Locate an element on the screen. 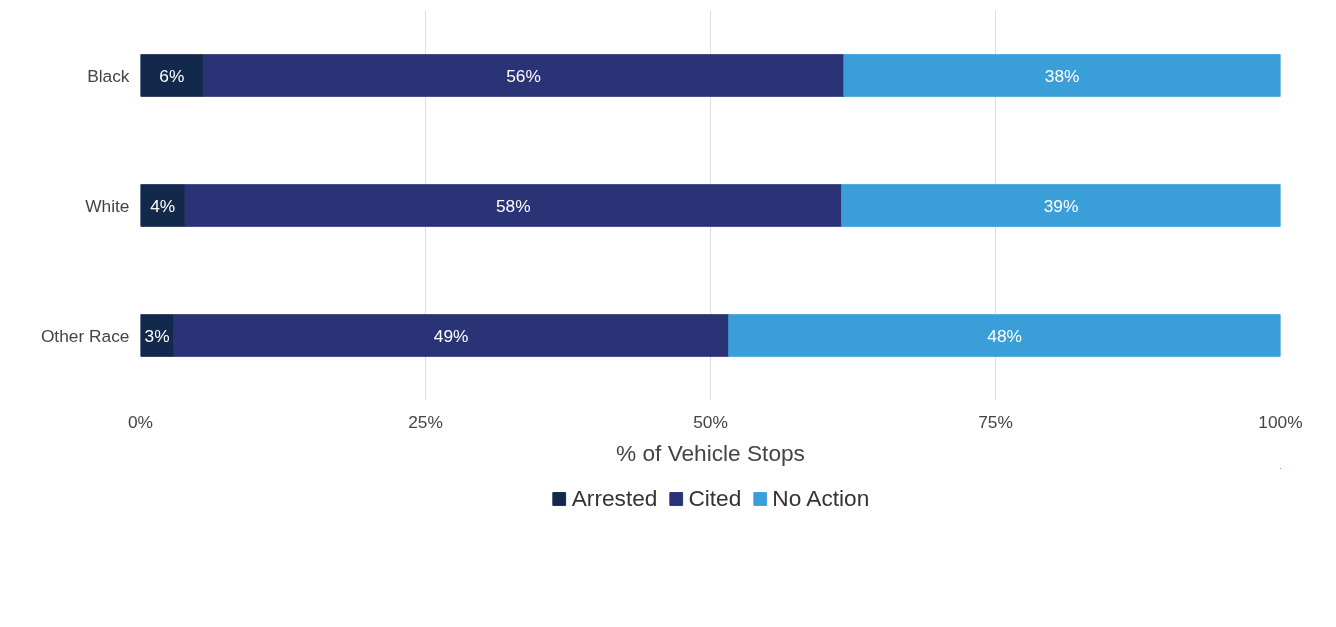  data-label: 48% is located at coordinates (1004, 335).